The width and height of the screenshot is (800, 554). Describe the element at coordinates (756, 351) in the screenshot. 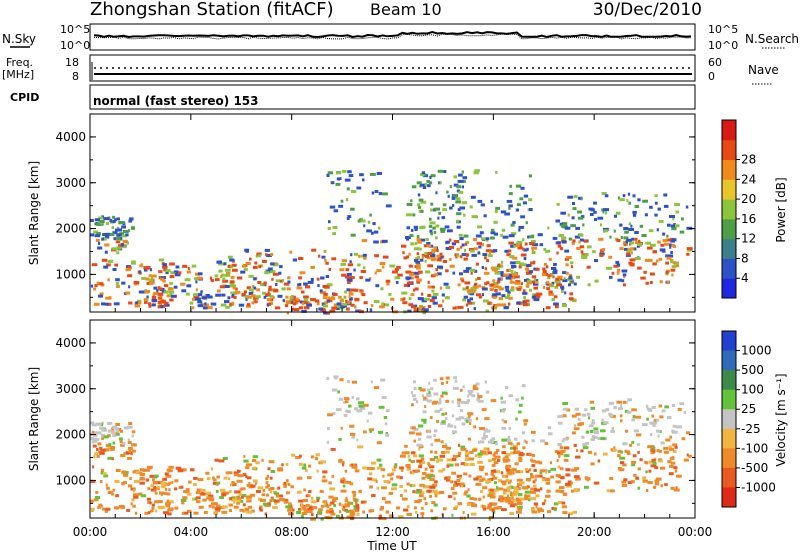

I see `colorbar-tick-label: 1000` at that location.